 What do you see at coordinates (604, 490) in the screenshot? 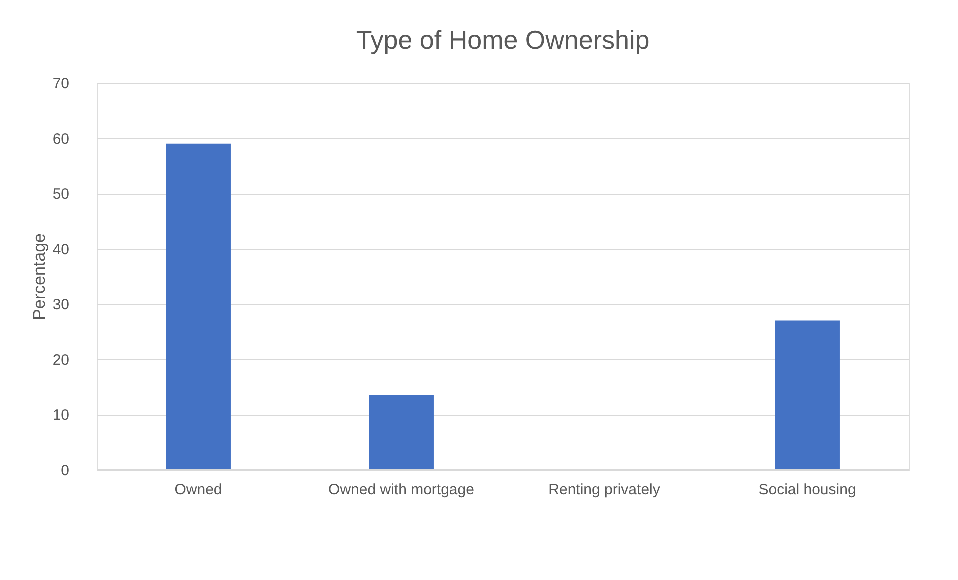
I see `x-tick-label: Renting privately` at bounding box center [604, 490].